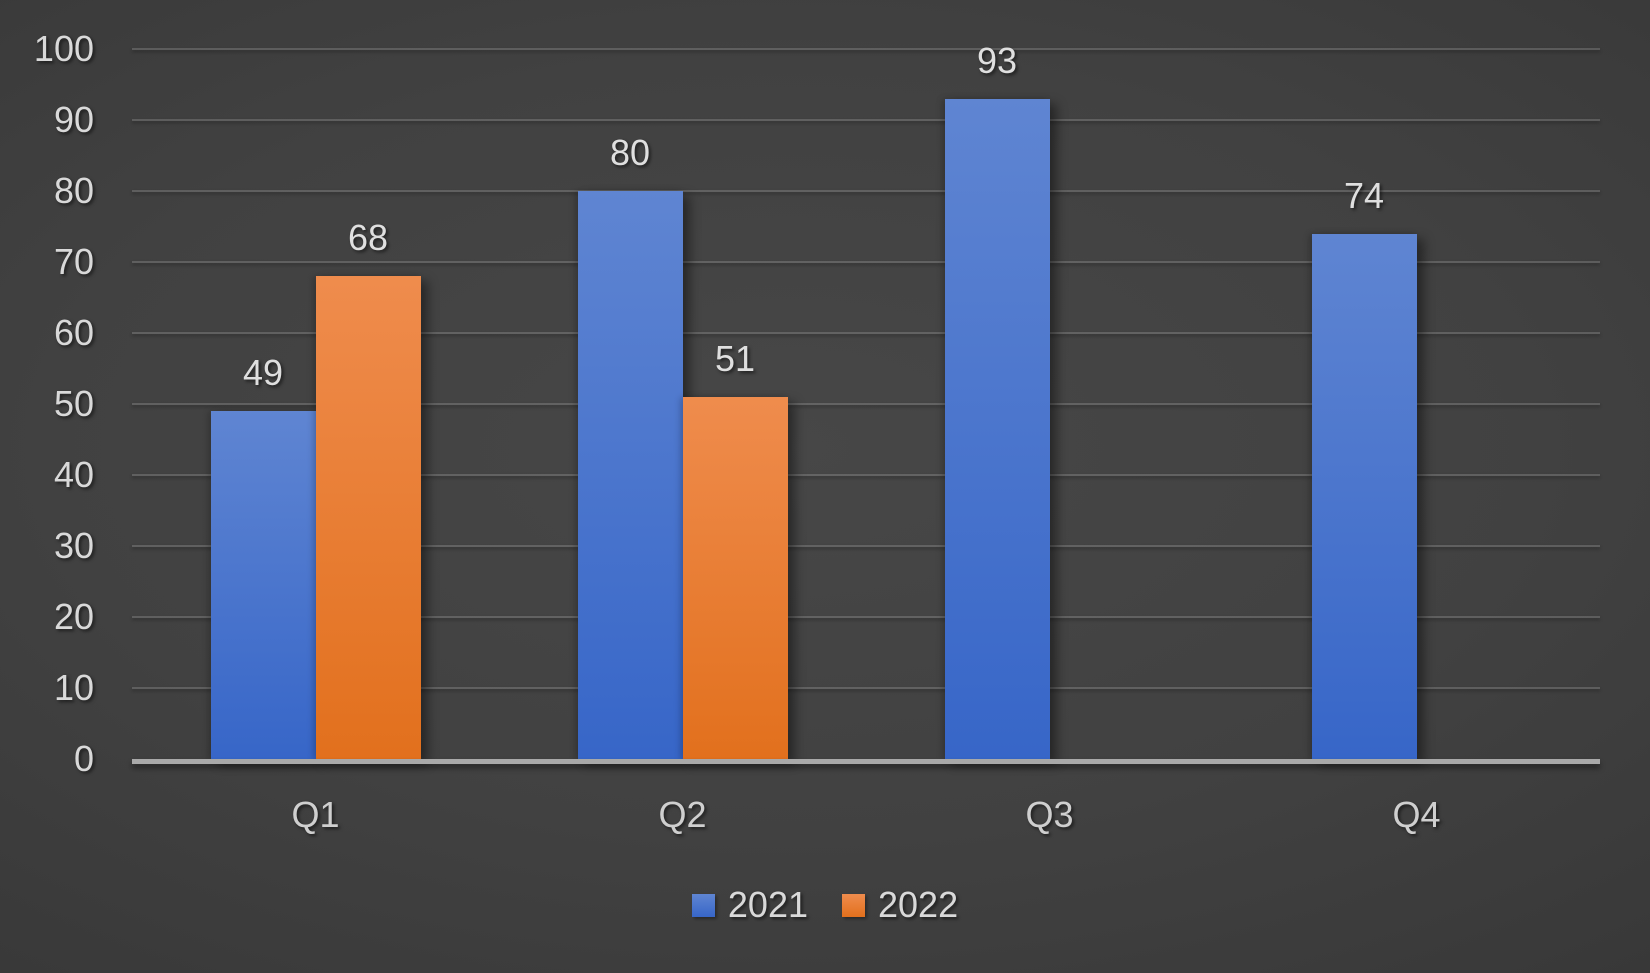 The height and width of the screenshot is (973, 1650). What do you see at coordinates (368, 517) in the screenshot?
I see `bar-2022-Q1` at bounding box center [368, 517].